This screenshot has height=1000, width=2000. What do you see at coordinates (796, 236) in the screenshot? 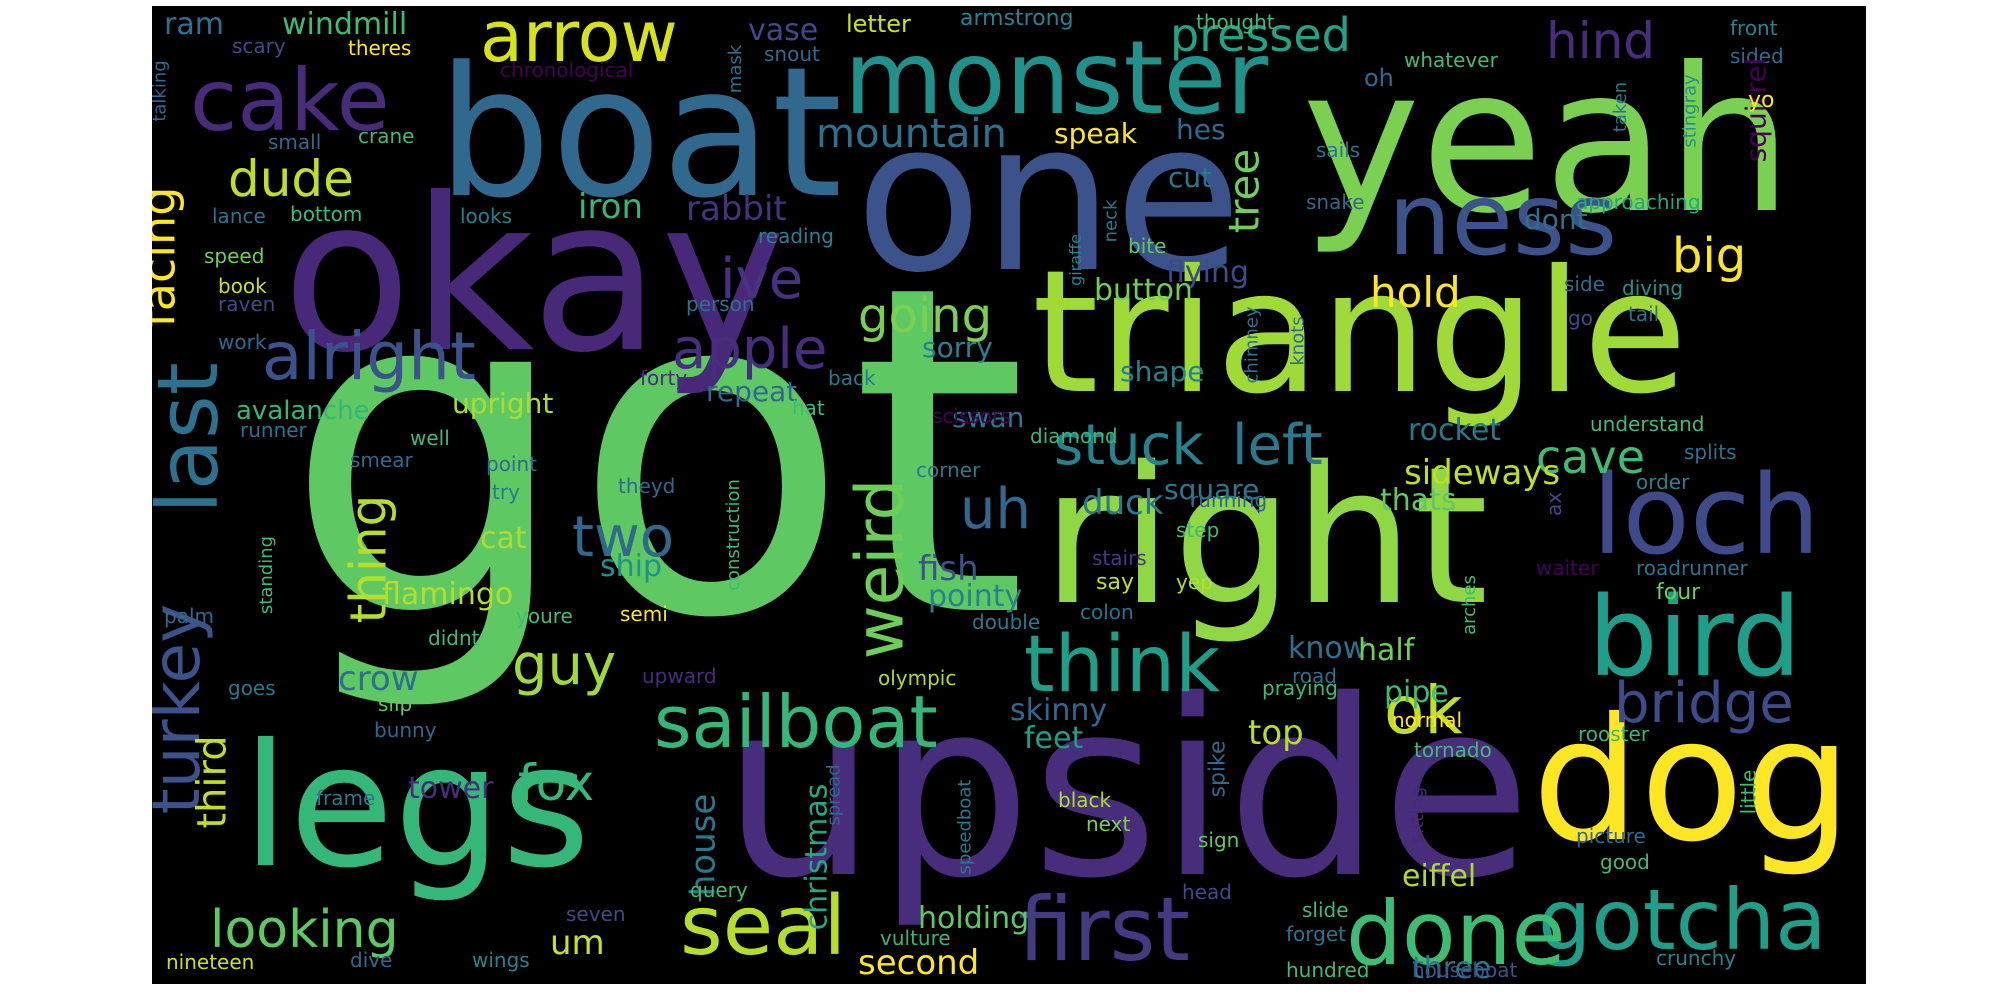
I see `word-reading: reading` at bounding box center [796, 236].